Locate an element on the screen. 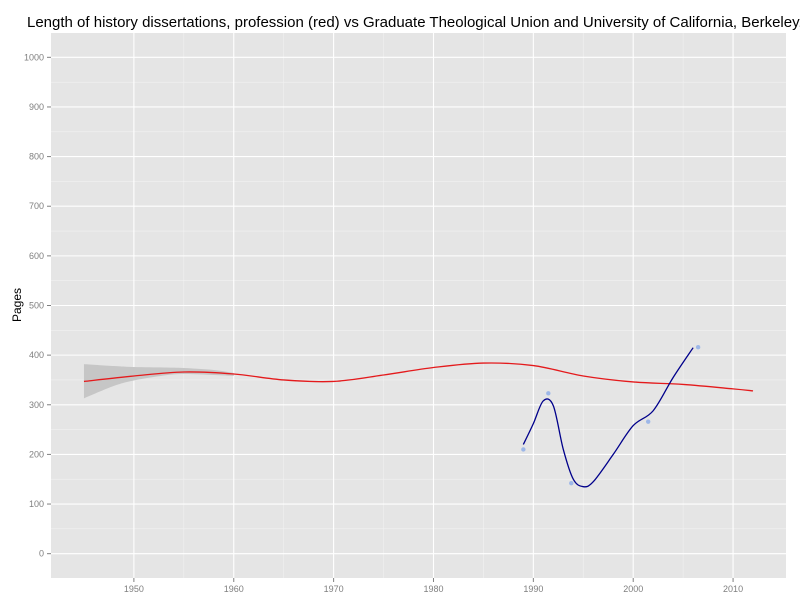  x-tick-label-2000: 2000 is located at coordinates (633, 589).